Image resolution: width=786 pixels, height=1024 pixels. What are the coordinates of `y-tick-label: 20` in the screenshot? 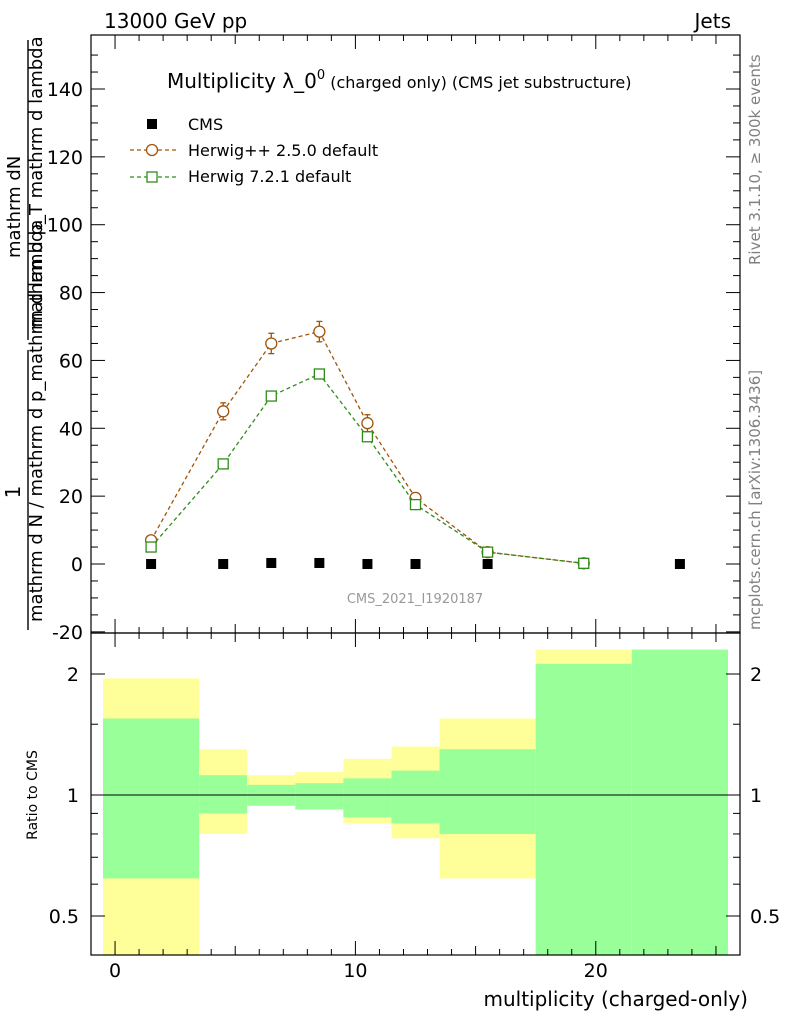 It's located at (71, 497).